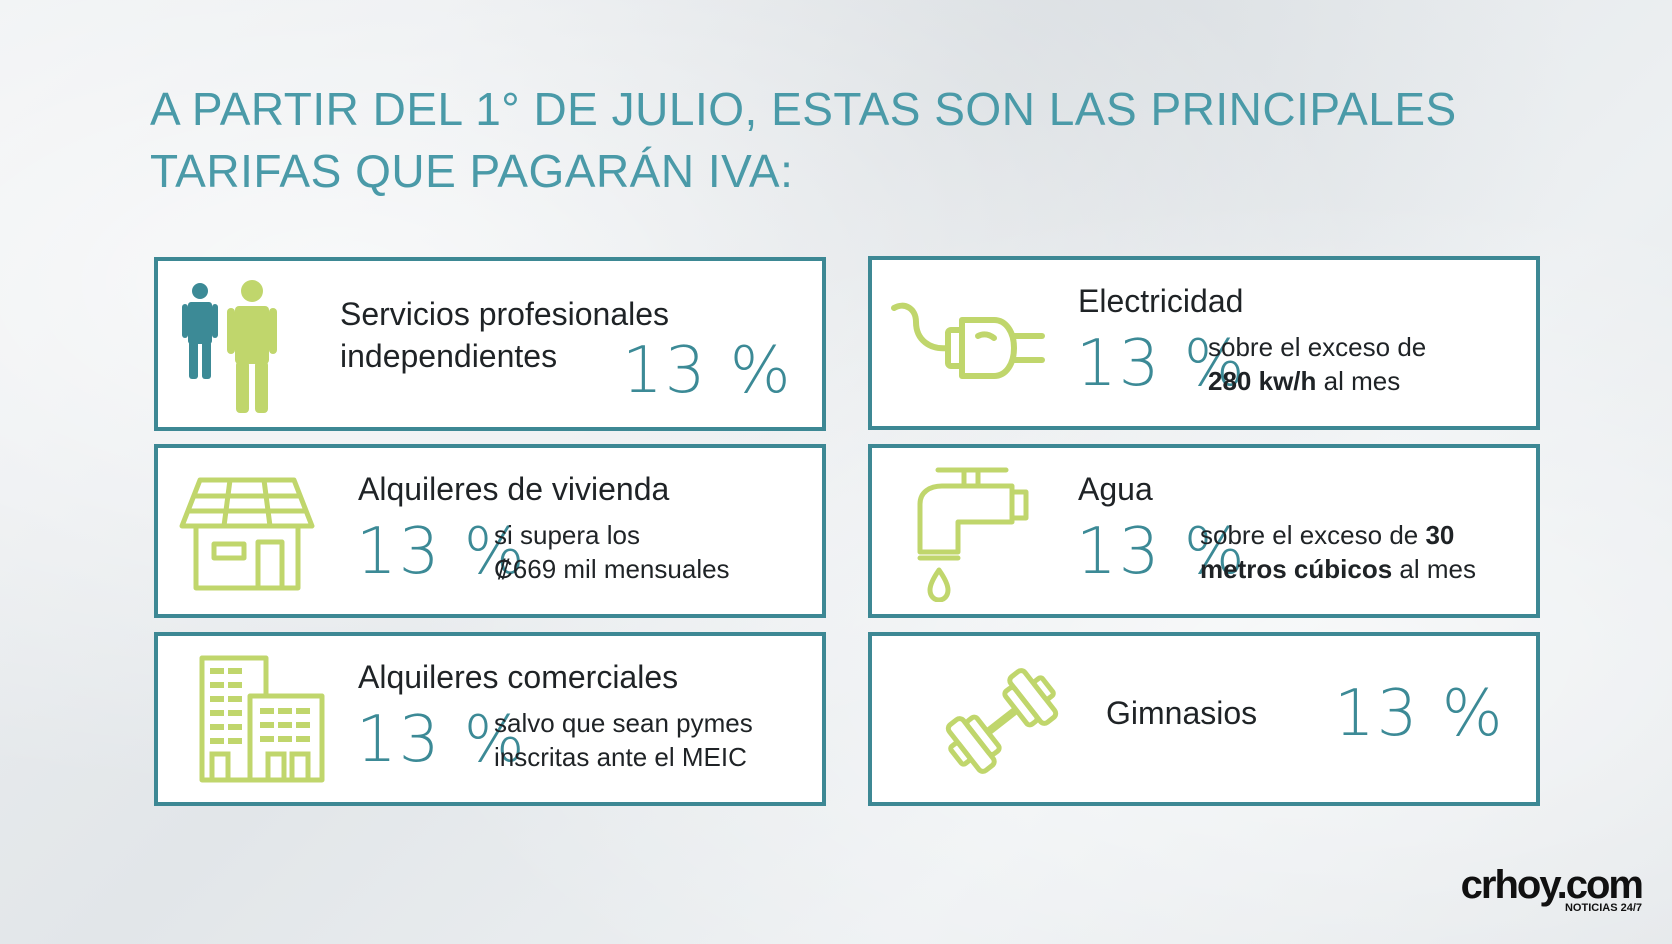  What do you see at coordinates (1161, 301) in the screenshot?
I see `card-title: Electricidad` at bounding box center [1161, 301].